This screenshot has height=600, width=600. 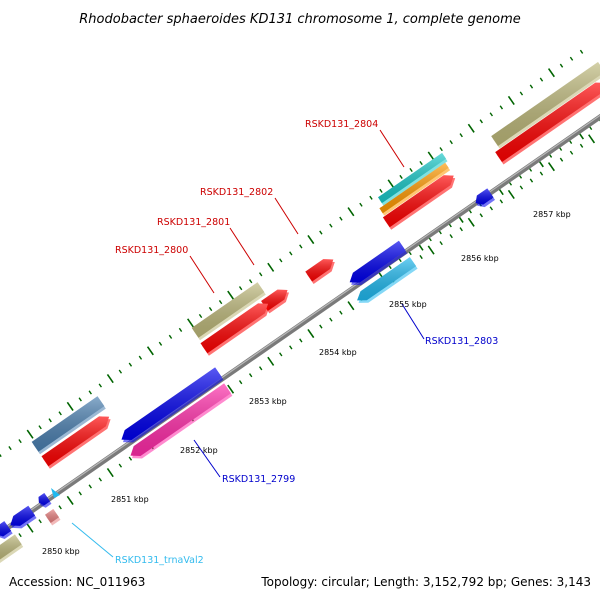 What do you see at coordinates (547, 123) in the screenshot?
I see `gene-feature-red` at bounding box center [547, 123].